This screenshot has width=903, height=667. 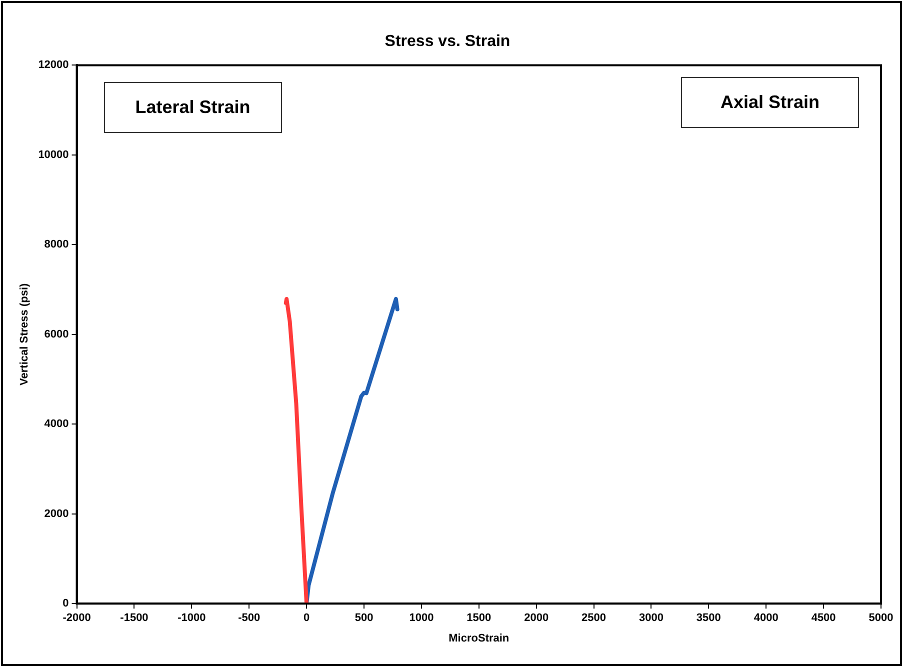 I want to click on x-tick-label: 5000, so click(x=881, y=618).